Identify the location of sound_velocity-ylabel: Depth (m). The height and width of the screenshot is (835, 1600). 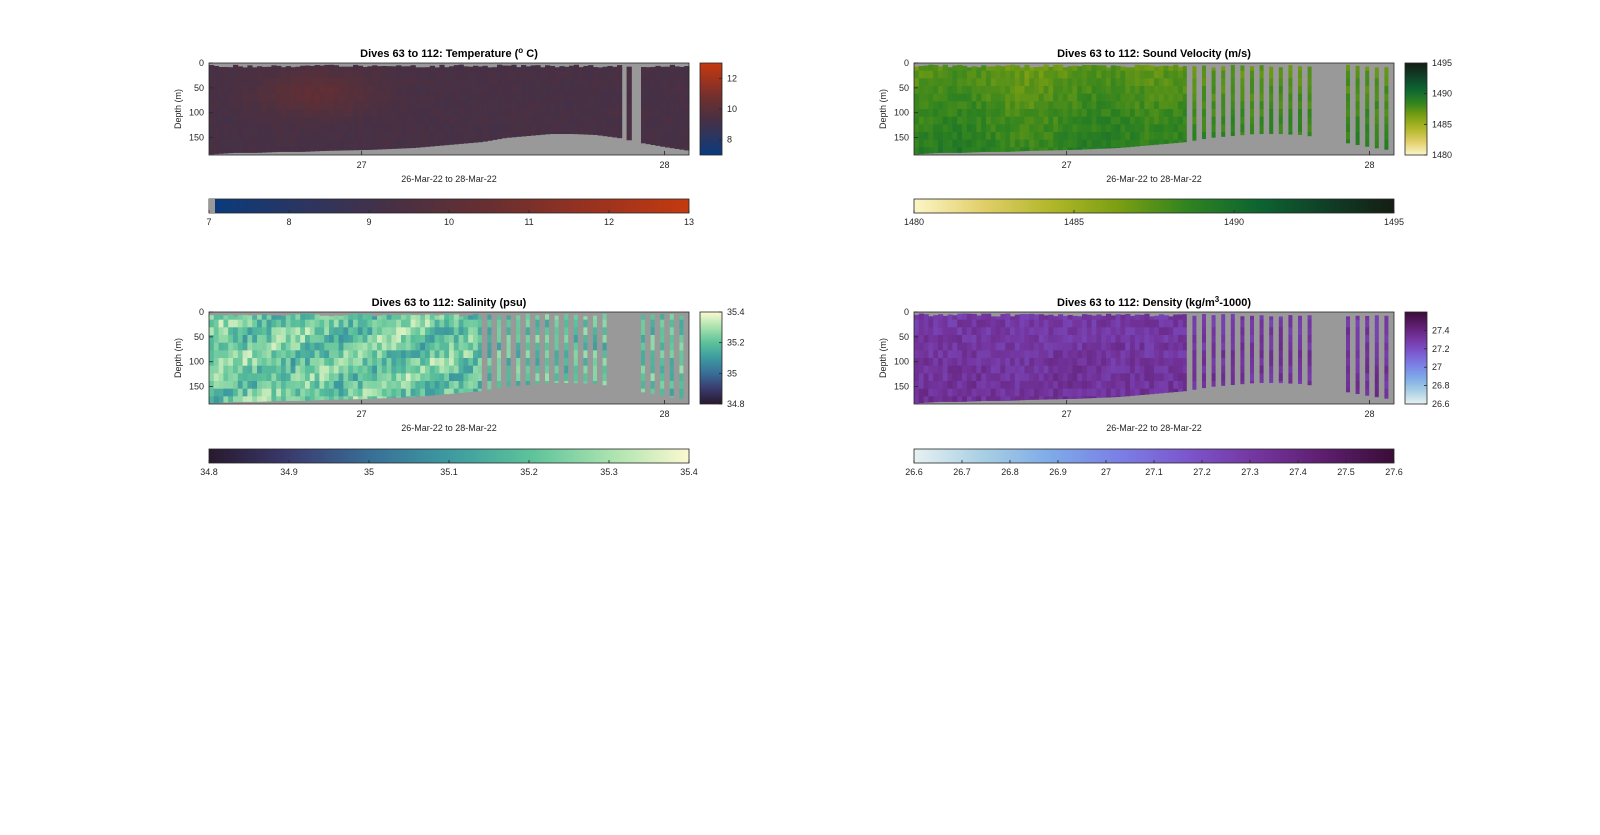
(883, 109).